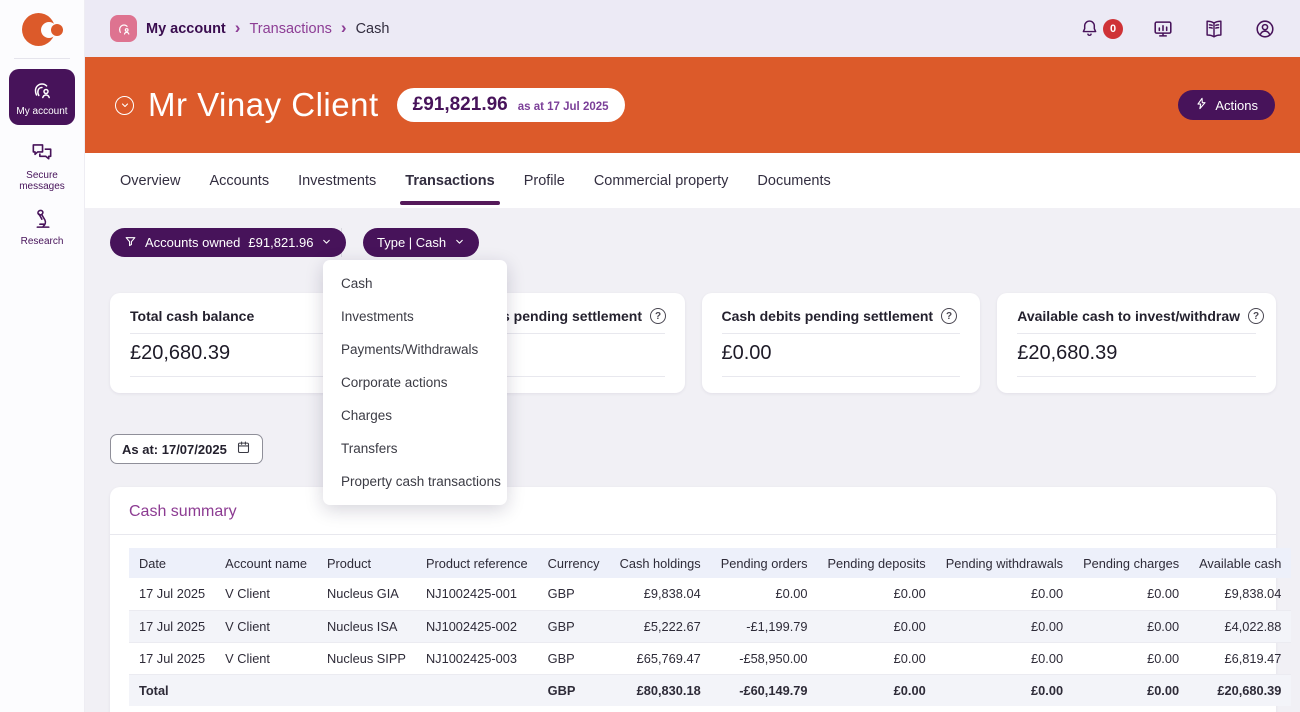  What do you see at coordinates (243, 449) in the screenshot?
I see `calendar-icon` at bounding box center [243, 449].